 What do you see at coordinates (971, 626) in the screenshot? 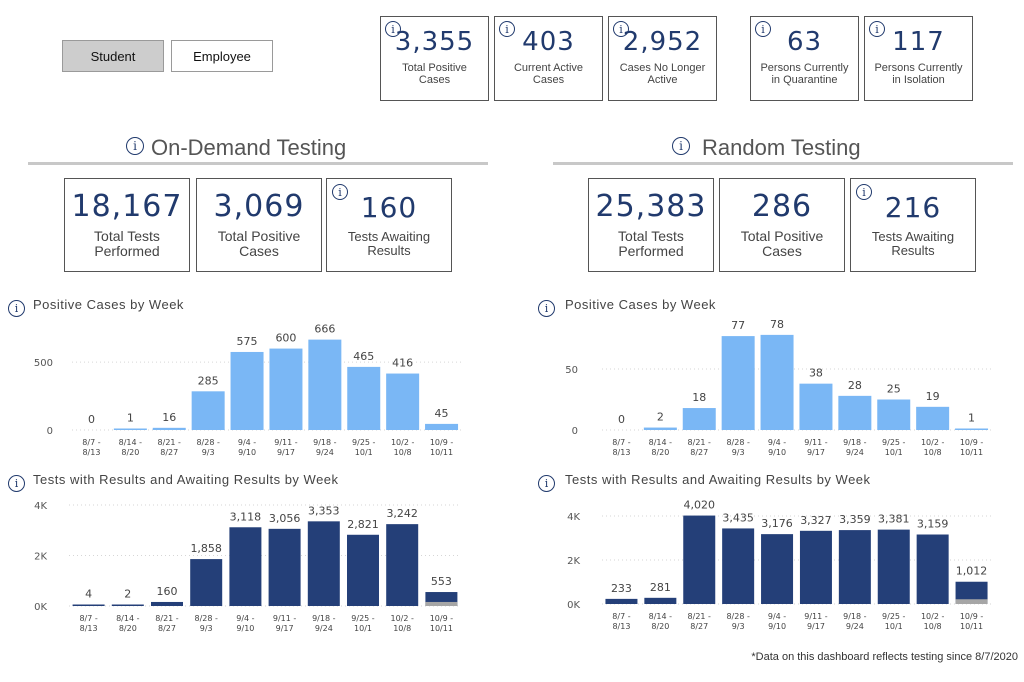
I see `x-tick-label: 10/11` at bounding box center [971, 626].